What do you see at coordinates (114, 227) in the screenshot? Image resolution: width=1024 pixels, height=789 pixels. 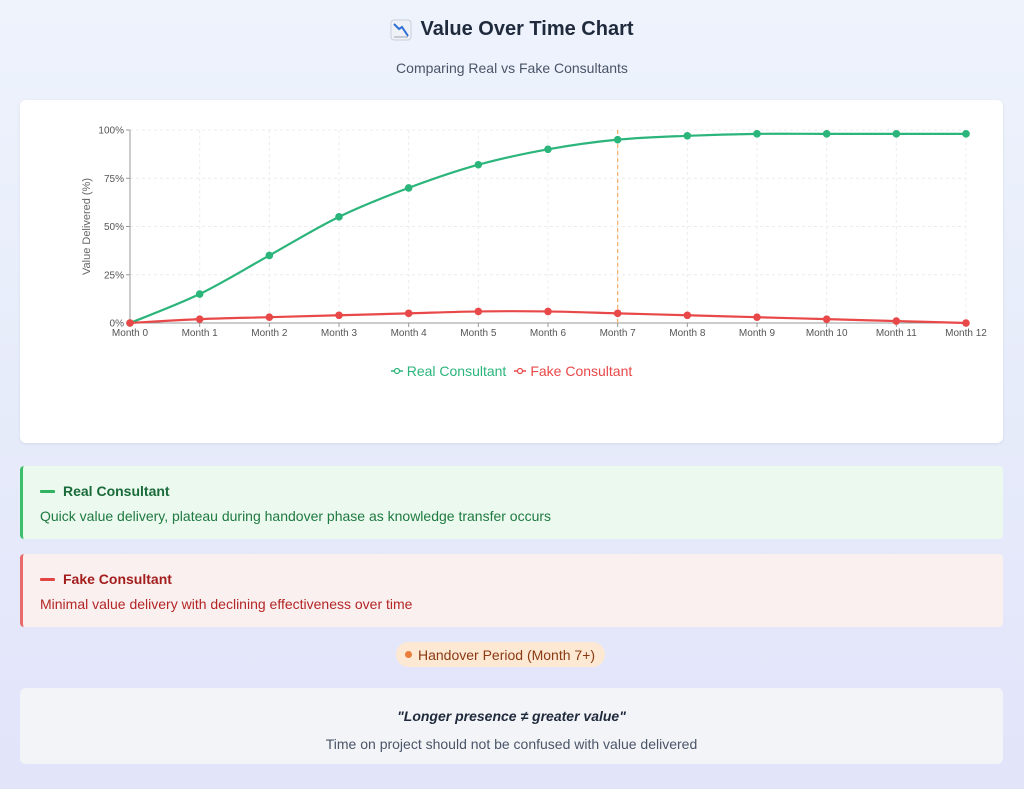 I see `y-tick-label: 50%` at bounding box center [114, 227].